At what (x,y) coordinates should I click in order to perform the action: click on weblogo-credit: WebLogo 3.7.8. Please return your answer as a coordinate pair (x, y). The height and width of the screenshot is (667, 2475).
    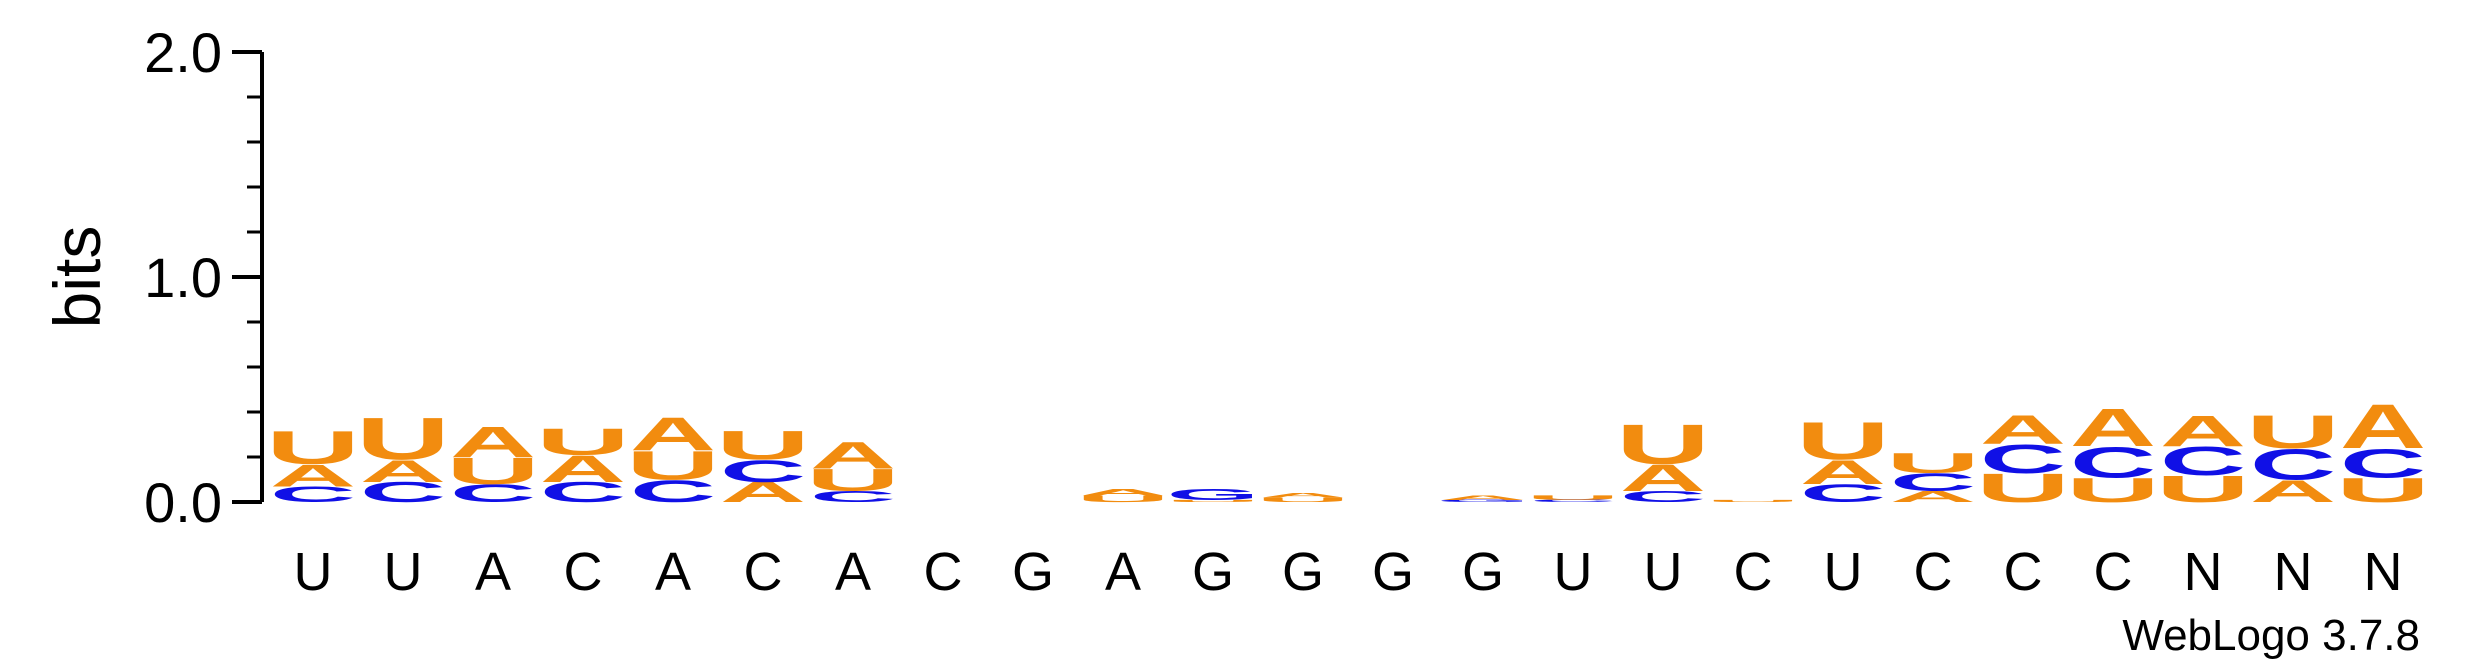
    Looking at the image, I should click on (2271, 635).